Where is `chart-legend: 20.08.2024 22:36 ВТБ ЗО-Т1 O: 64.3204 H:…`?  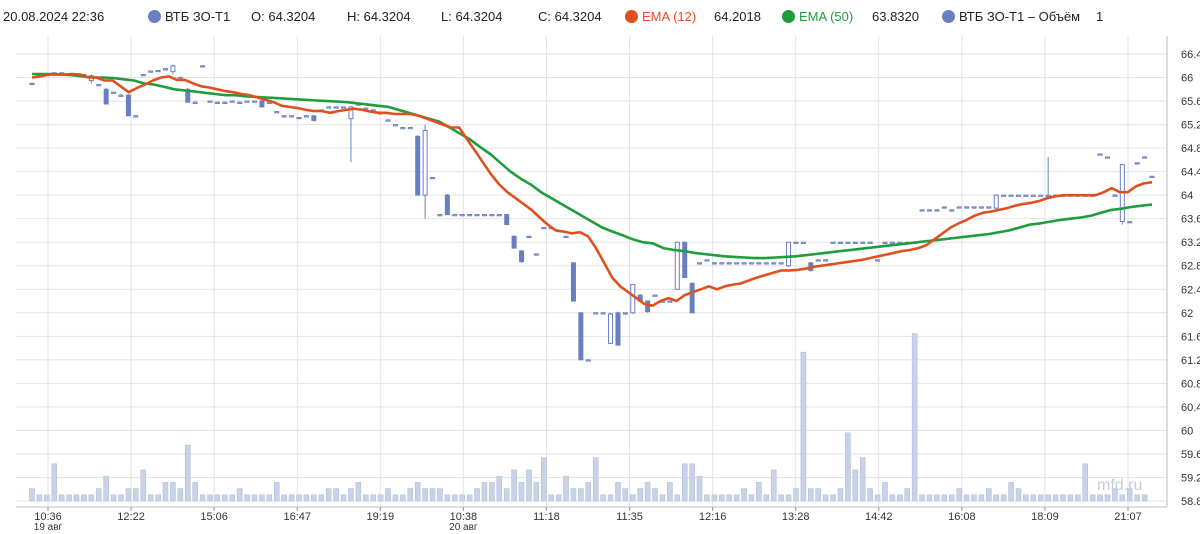 chart-legend: 20.08.2024 22:36 ВТБ ЗО-Т1 O: 64.3204 H:… is located at coordinates (600, 18).